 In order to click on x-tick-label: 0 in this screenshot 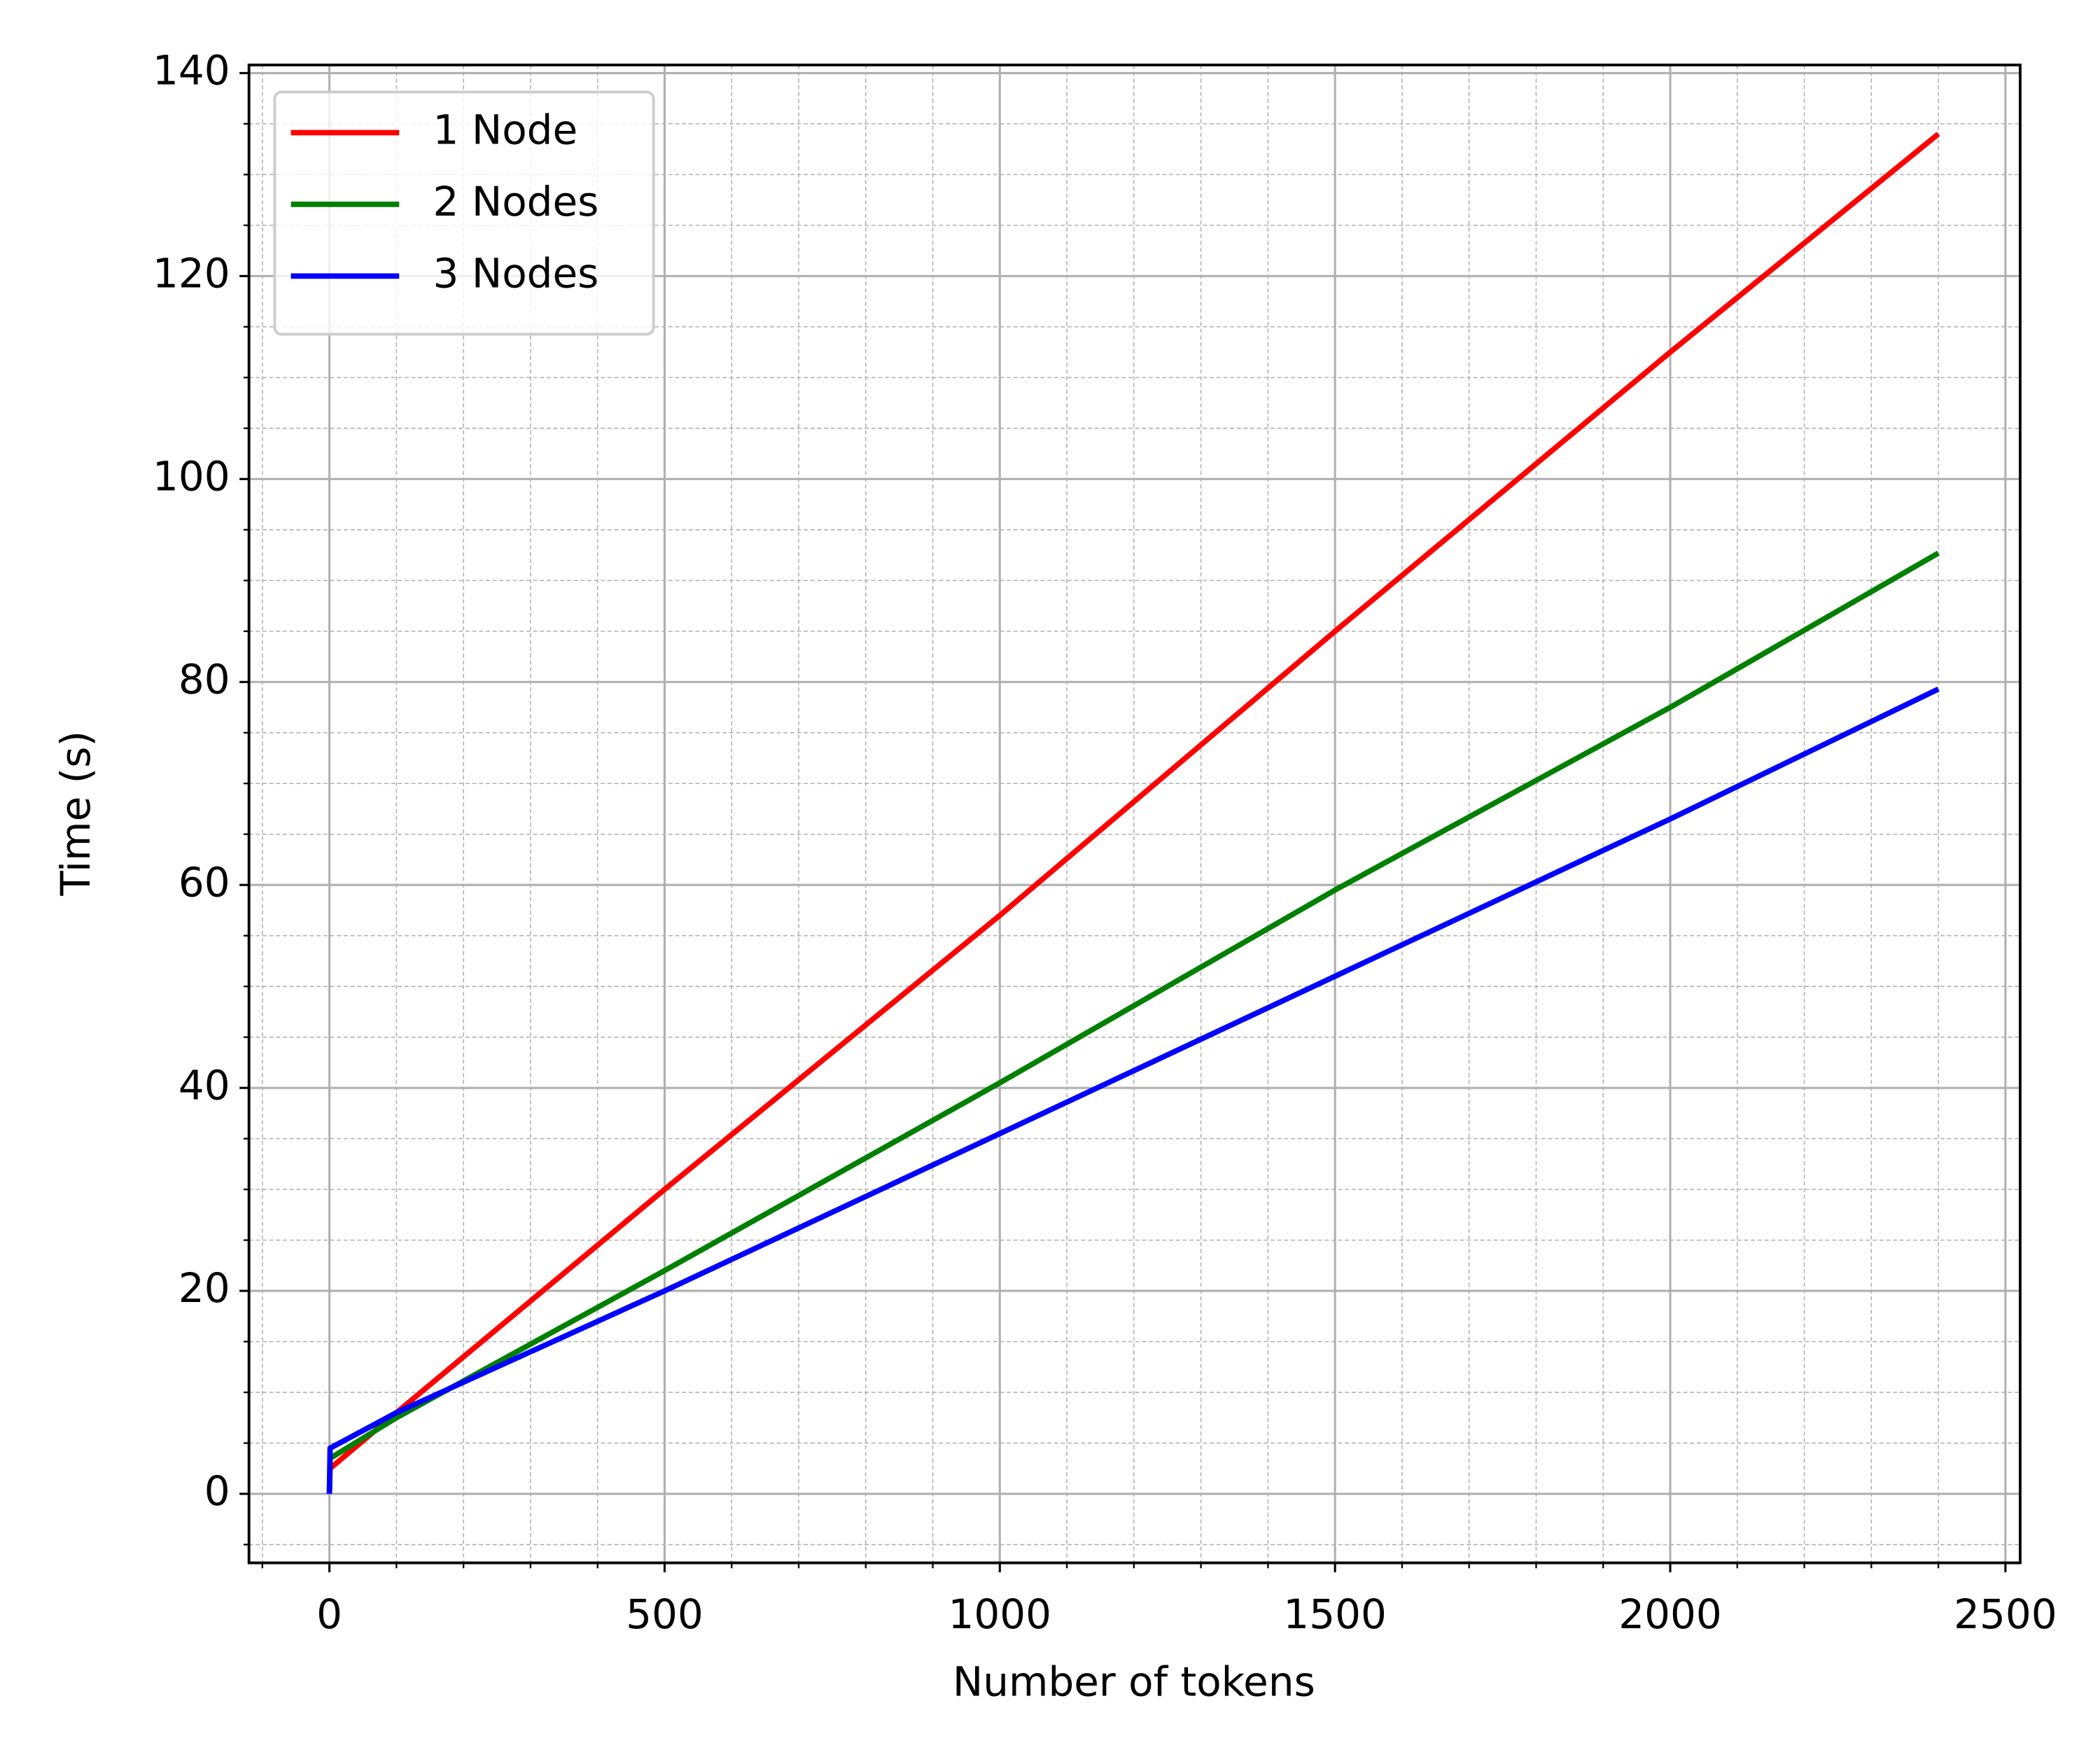, I will do `click(329, 1614)`.